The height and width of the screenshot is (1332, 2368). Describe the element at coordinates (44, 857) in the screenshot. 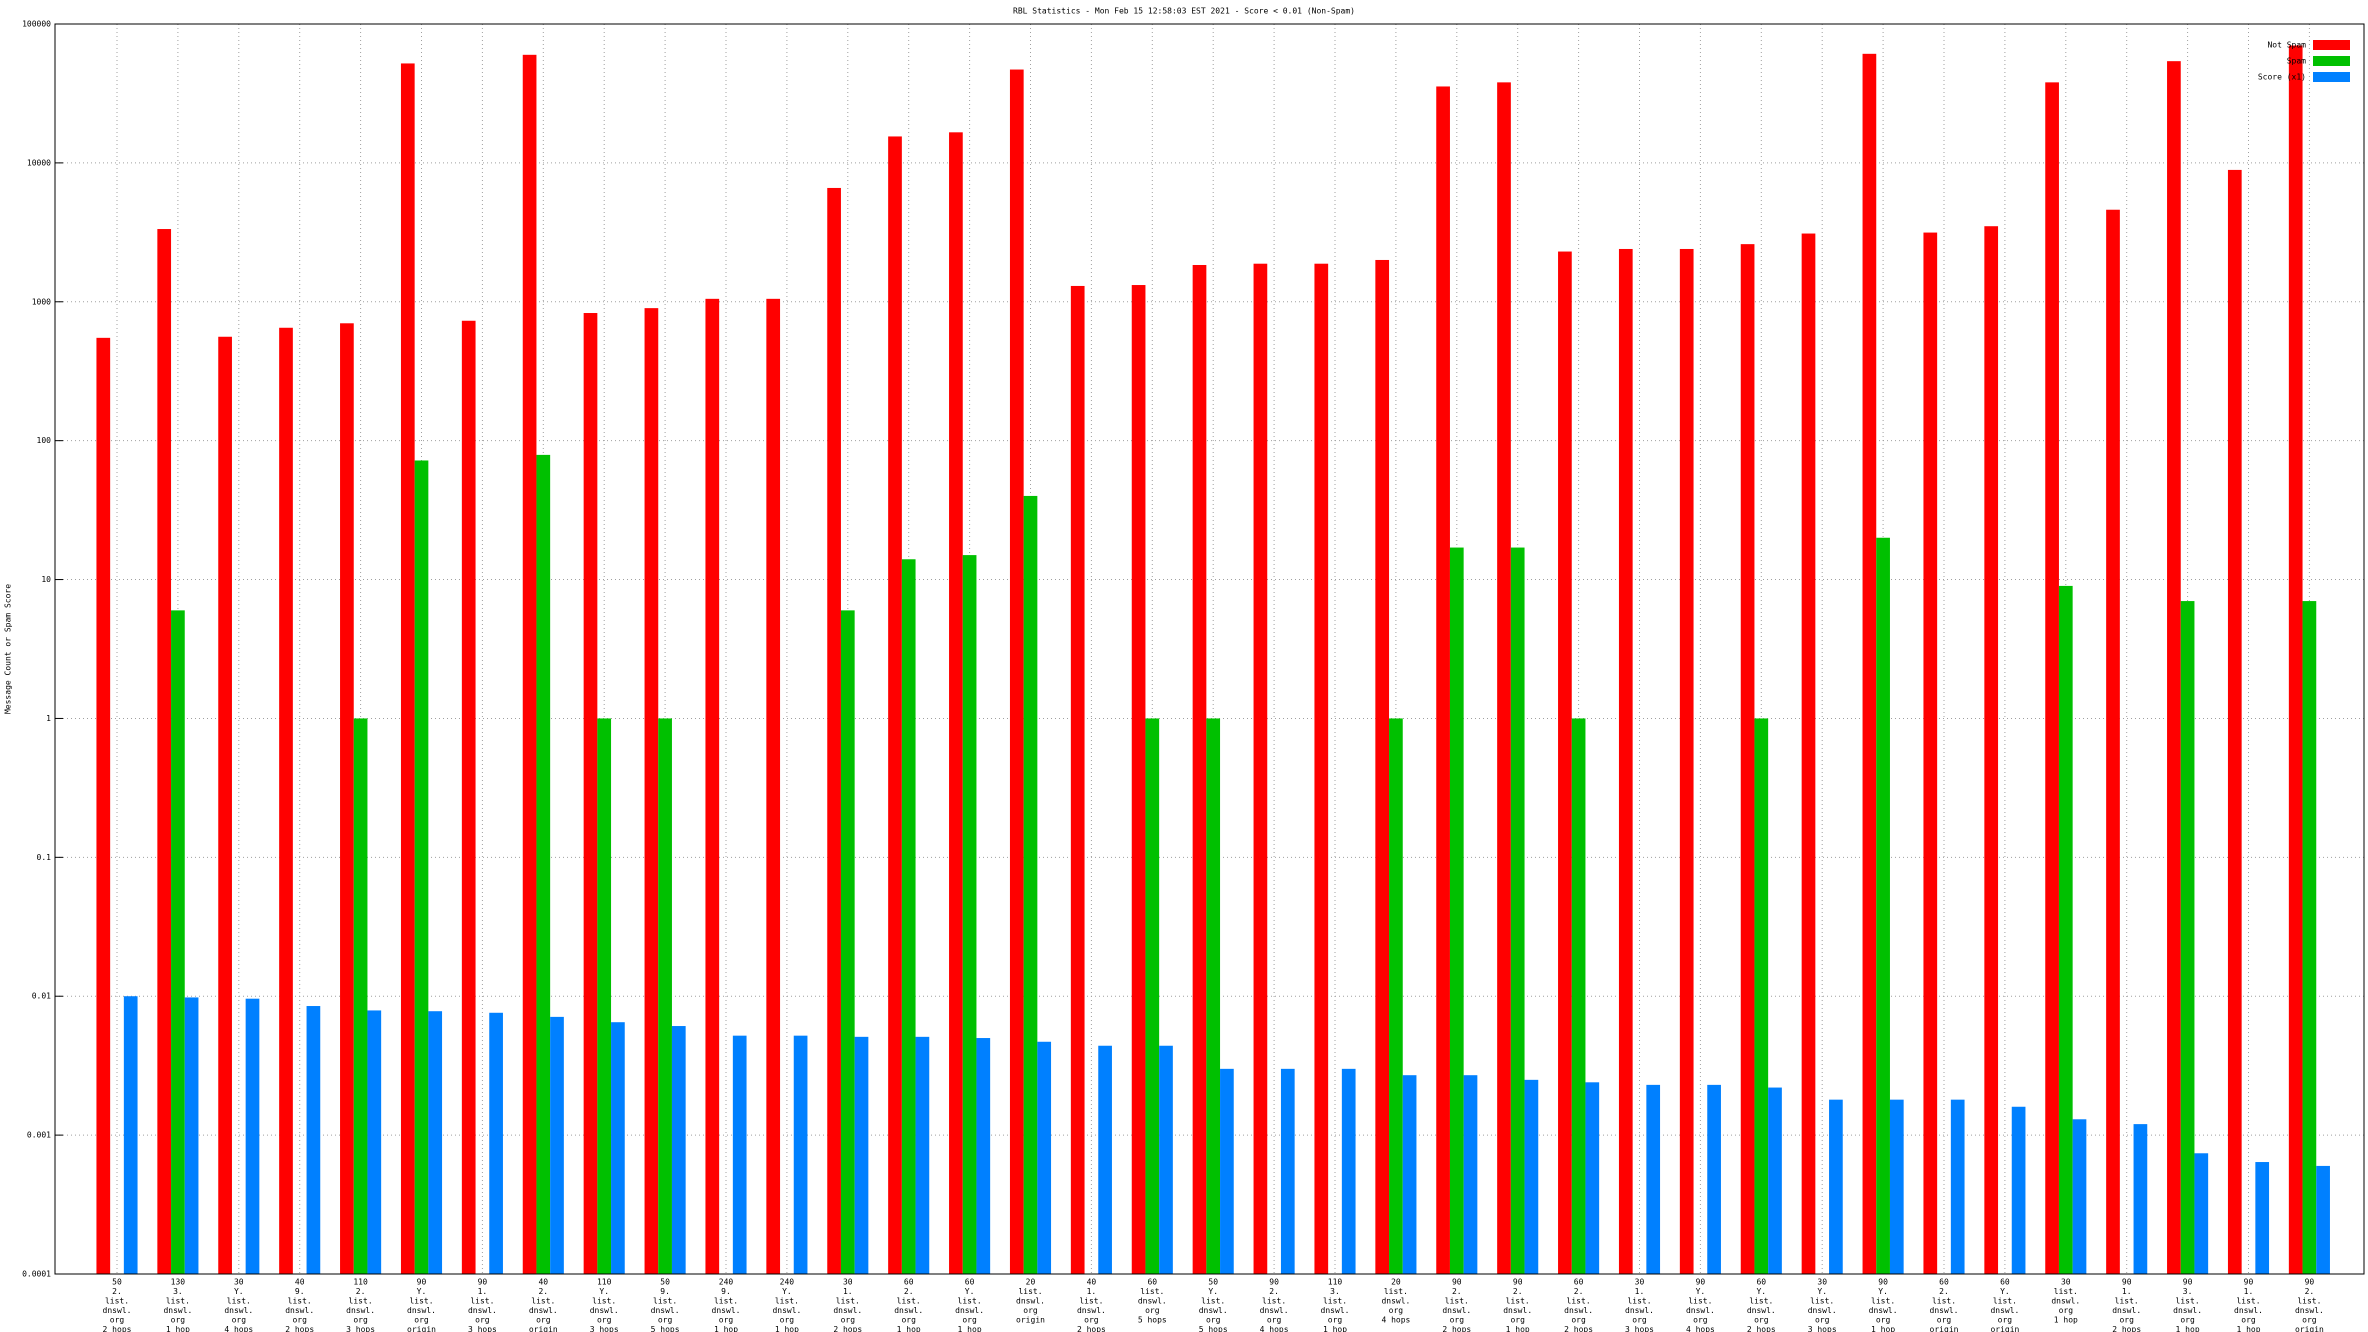

I see `y-tick-label: 0.1` at that location.